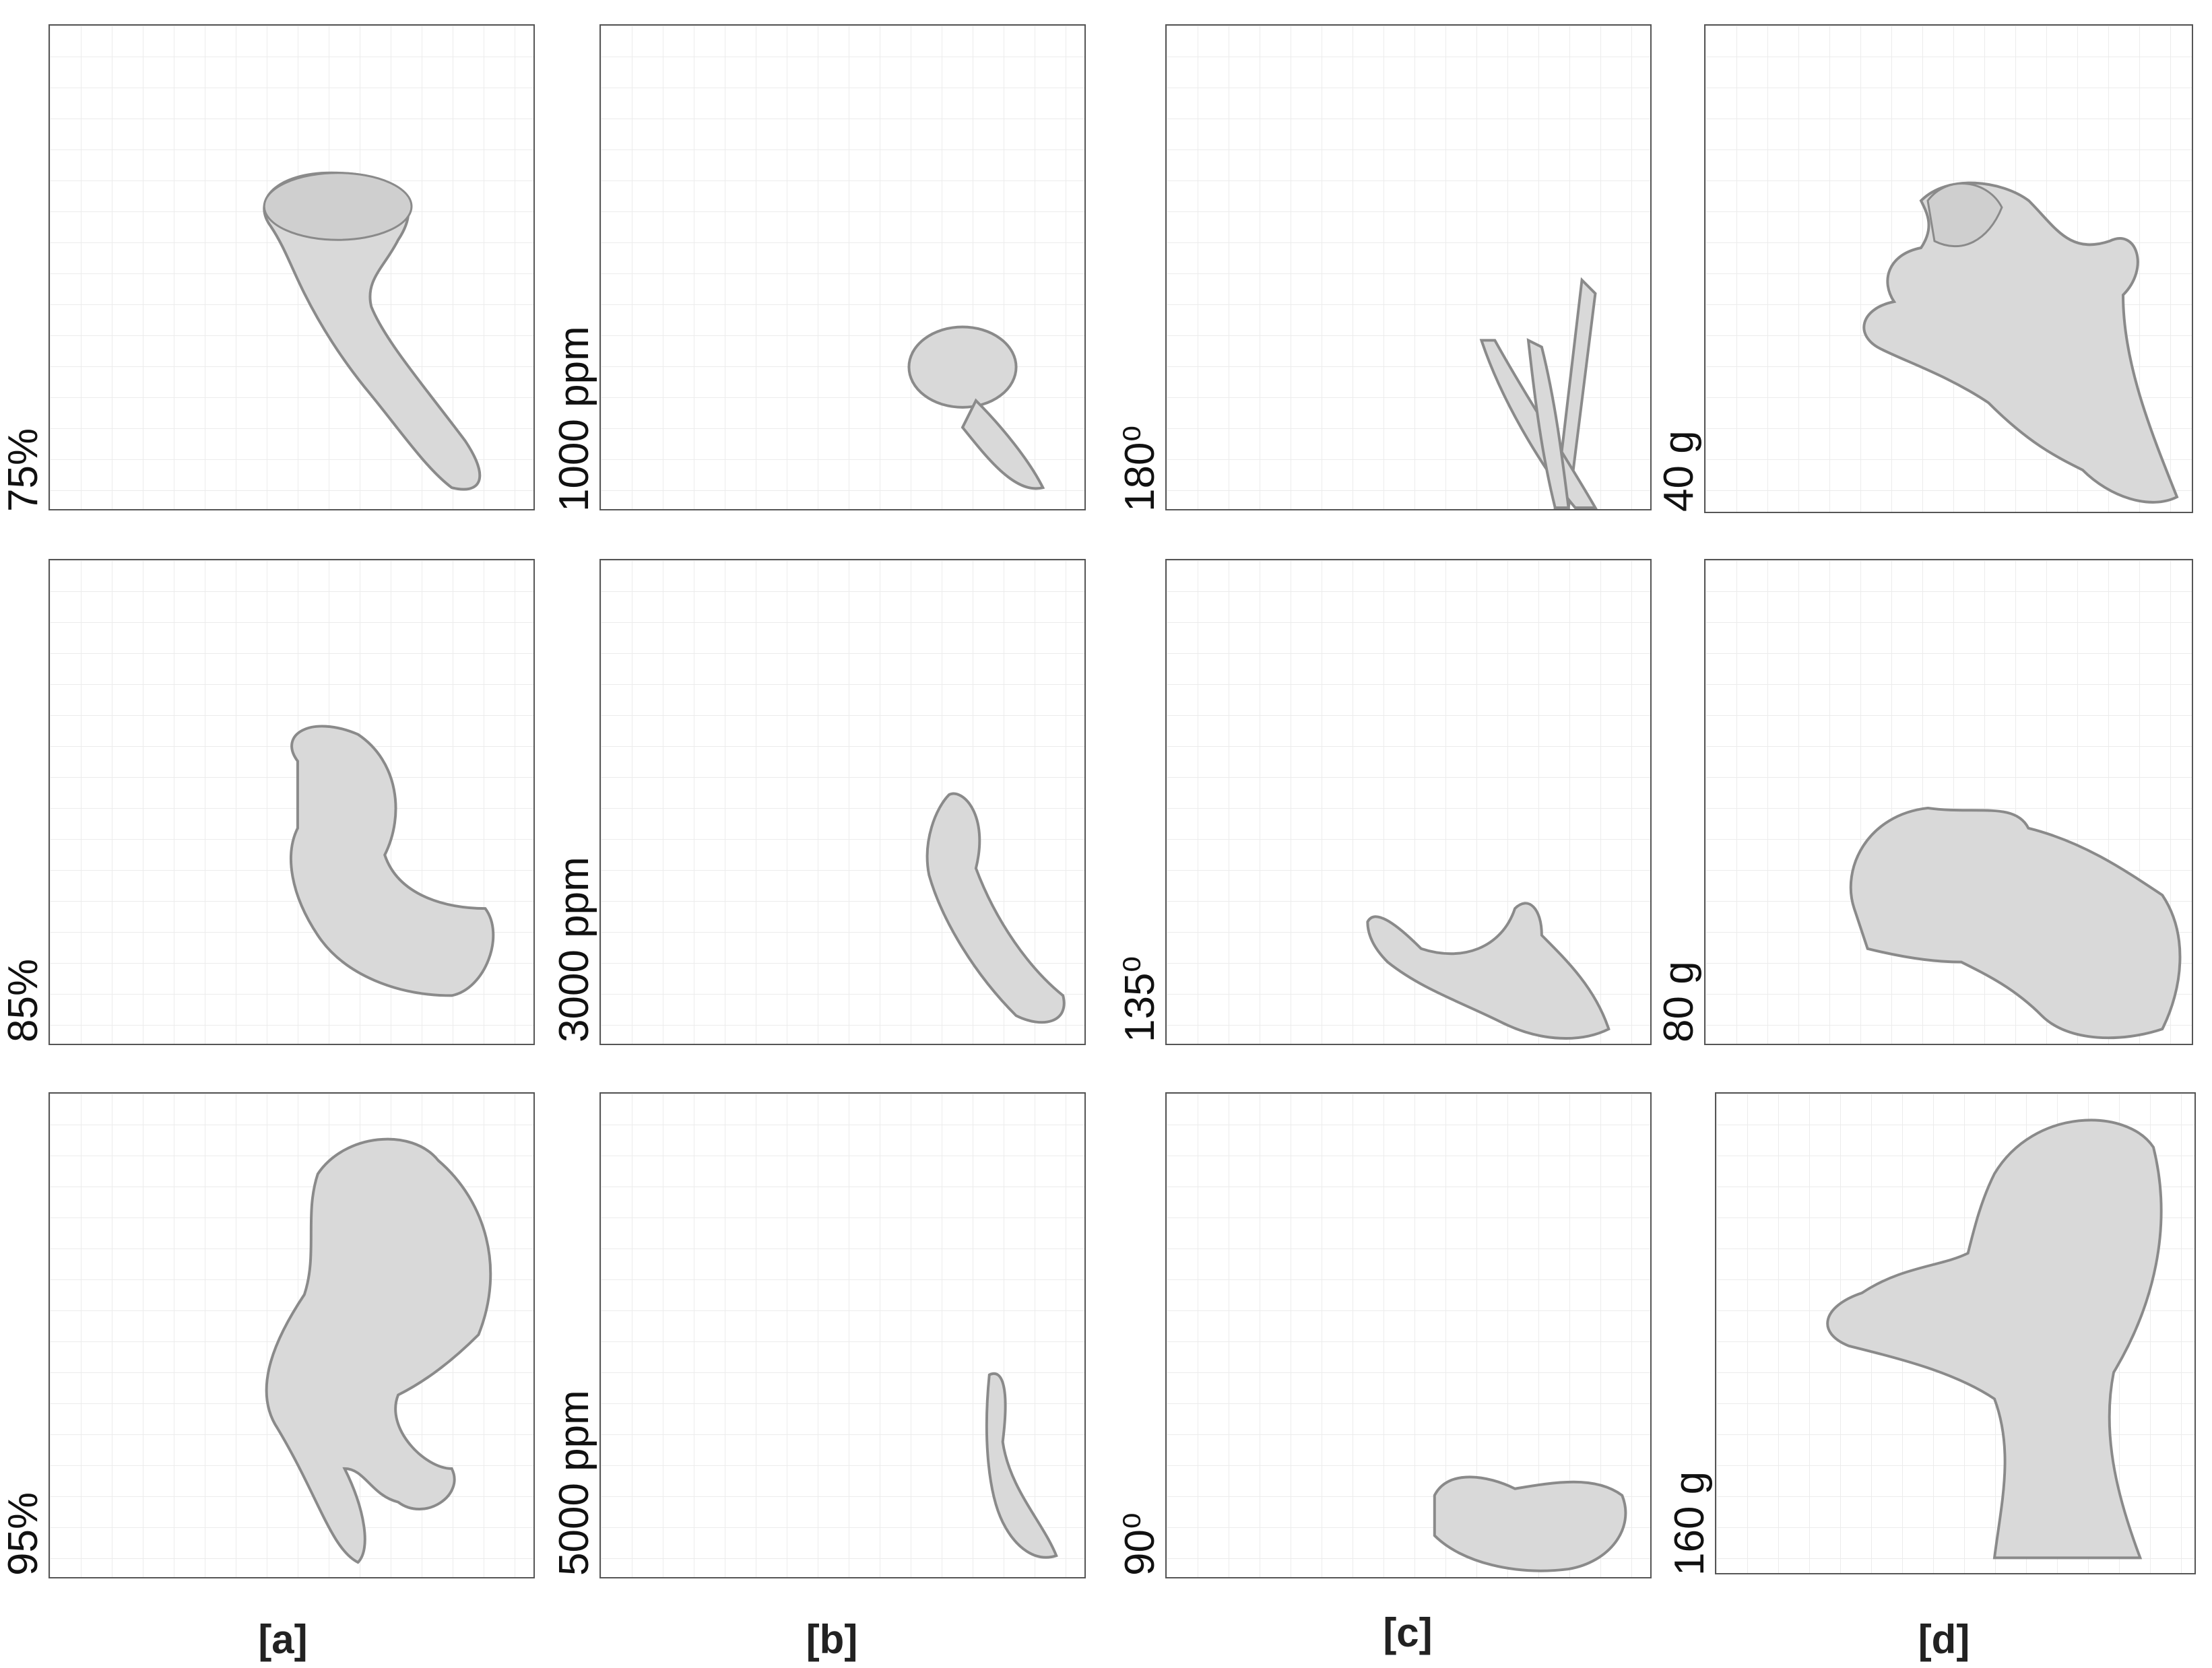 This screenshot has width=2212, height=1668. Describe the element at coordinates (1140, 468) in the screenshot. I see `row-label: 180⁰` at that location.